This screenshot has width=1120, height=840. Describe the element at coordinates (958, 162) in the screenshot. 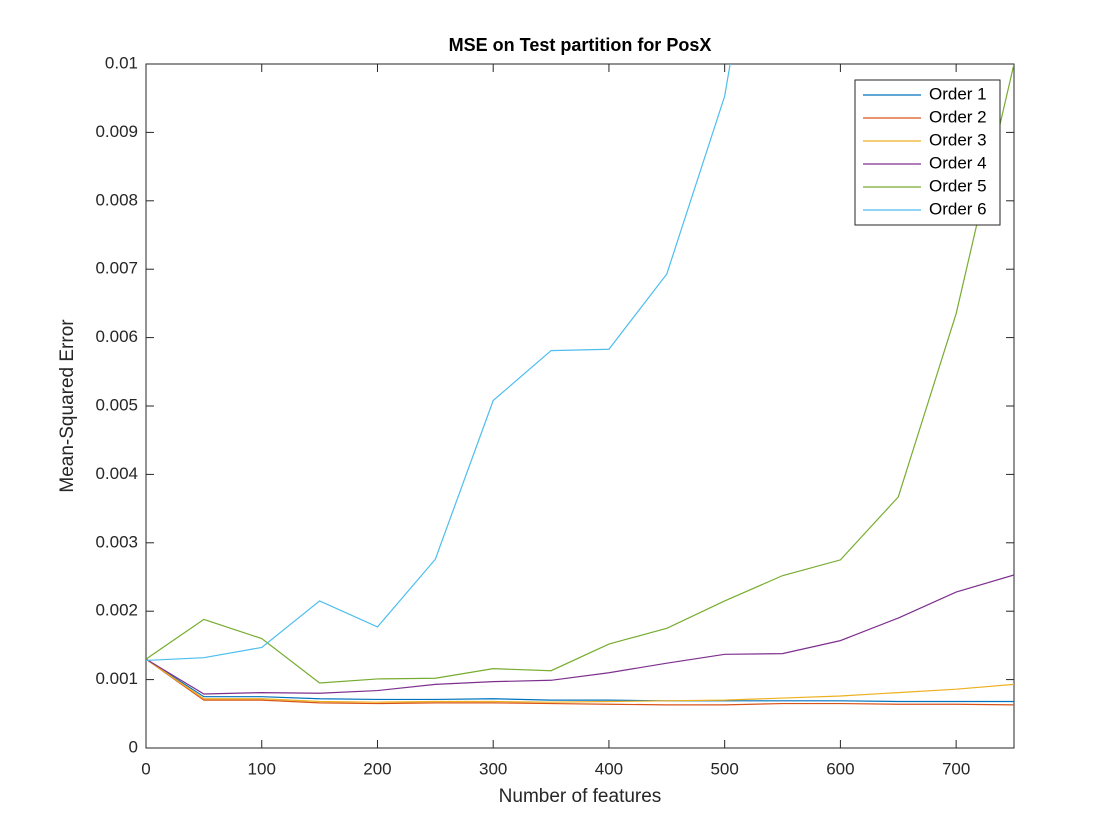

I see `legend-label: Order 4` at that location.